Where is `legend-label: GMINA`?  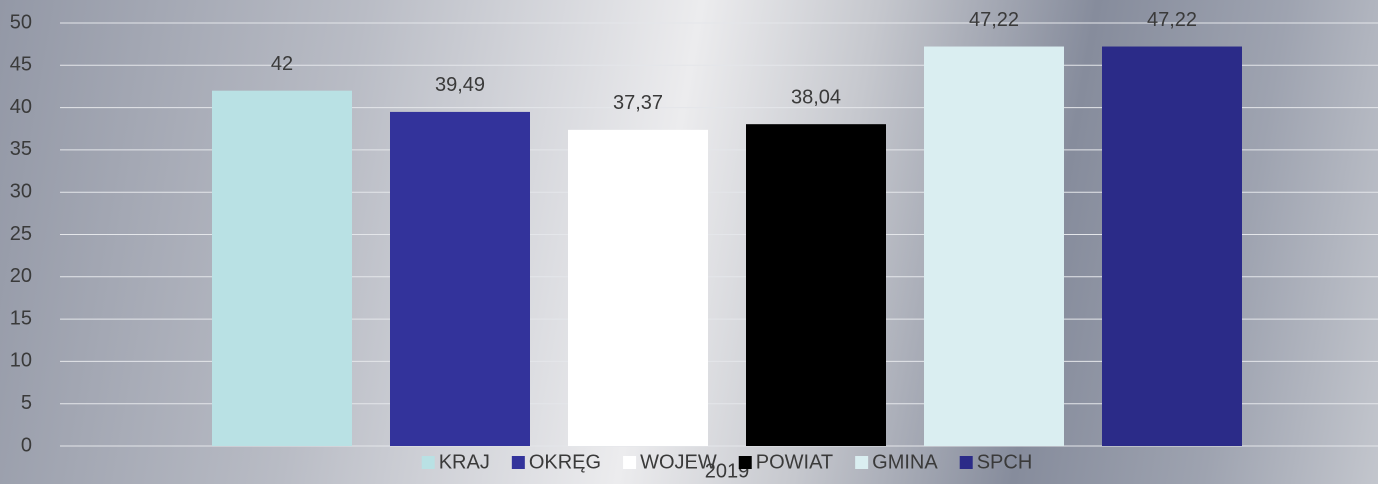 legend-label: GMINA is located at coordinates (905, 462).